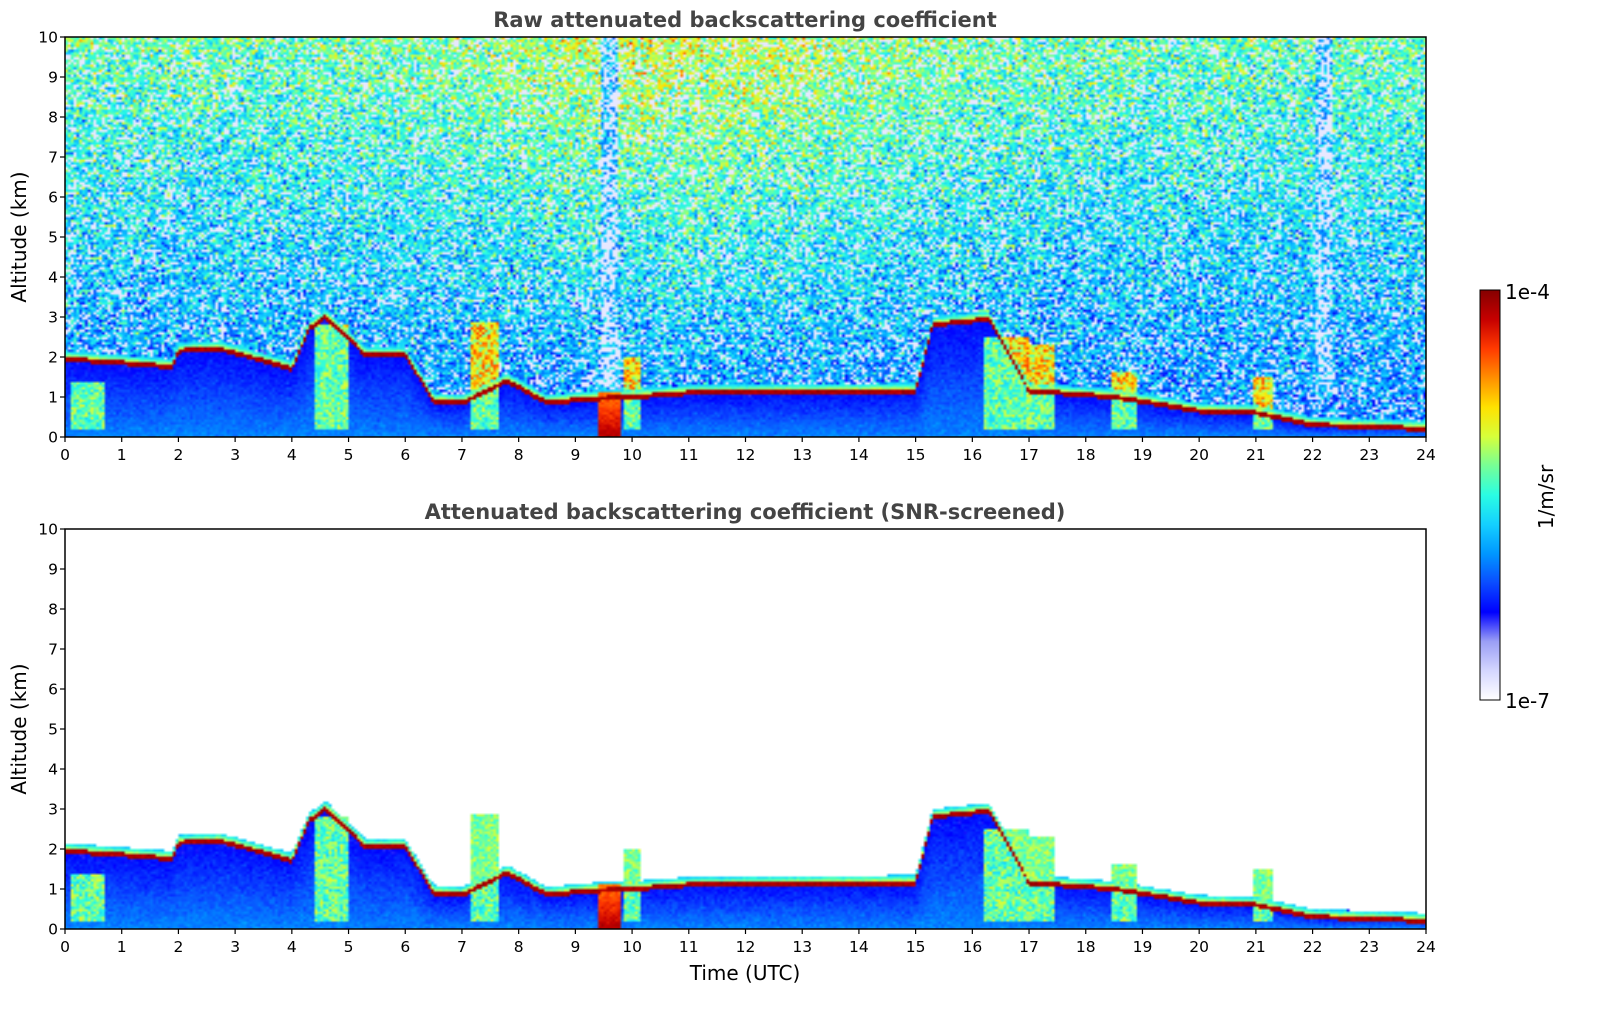 The image size is (1606, 1020). What do you see at coordinates (1527, 701) in the screenshot?
I see `colorbar-min-label: 1e-7` at bounding box center [1527, 701].